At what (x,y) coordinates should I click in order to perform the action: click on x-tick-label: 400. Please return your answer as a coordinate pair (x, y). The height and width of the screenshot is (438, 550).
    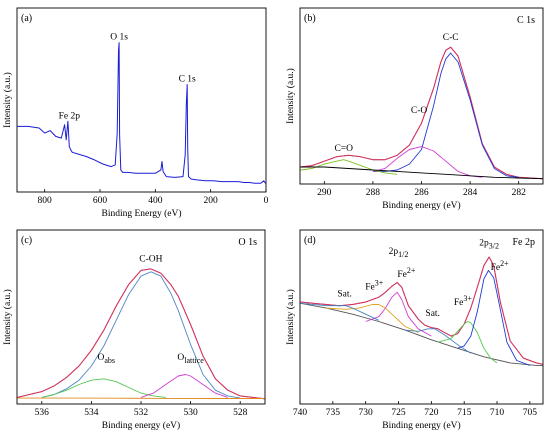
    Looking at the image, I should click on (155, 201).